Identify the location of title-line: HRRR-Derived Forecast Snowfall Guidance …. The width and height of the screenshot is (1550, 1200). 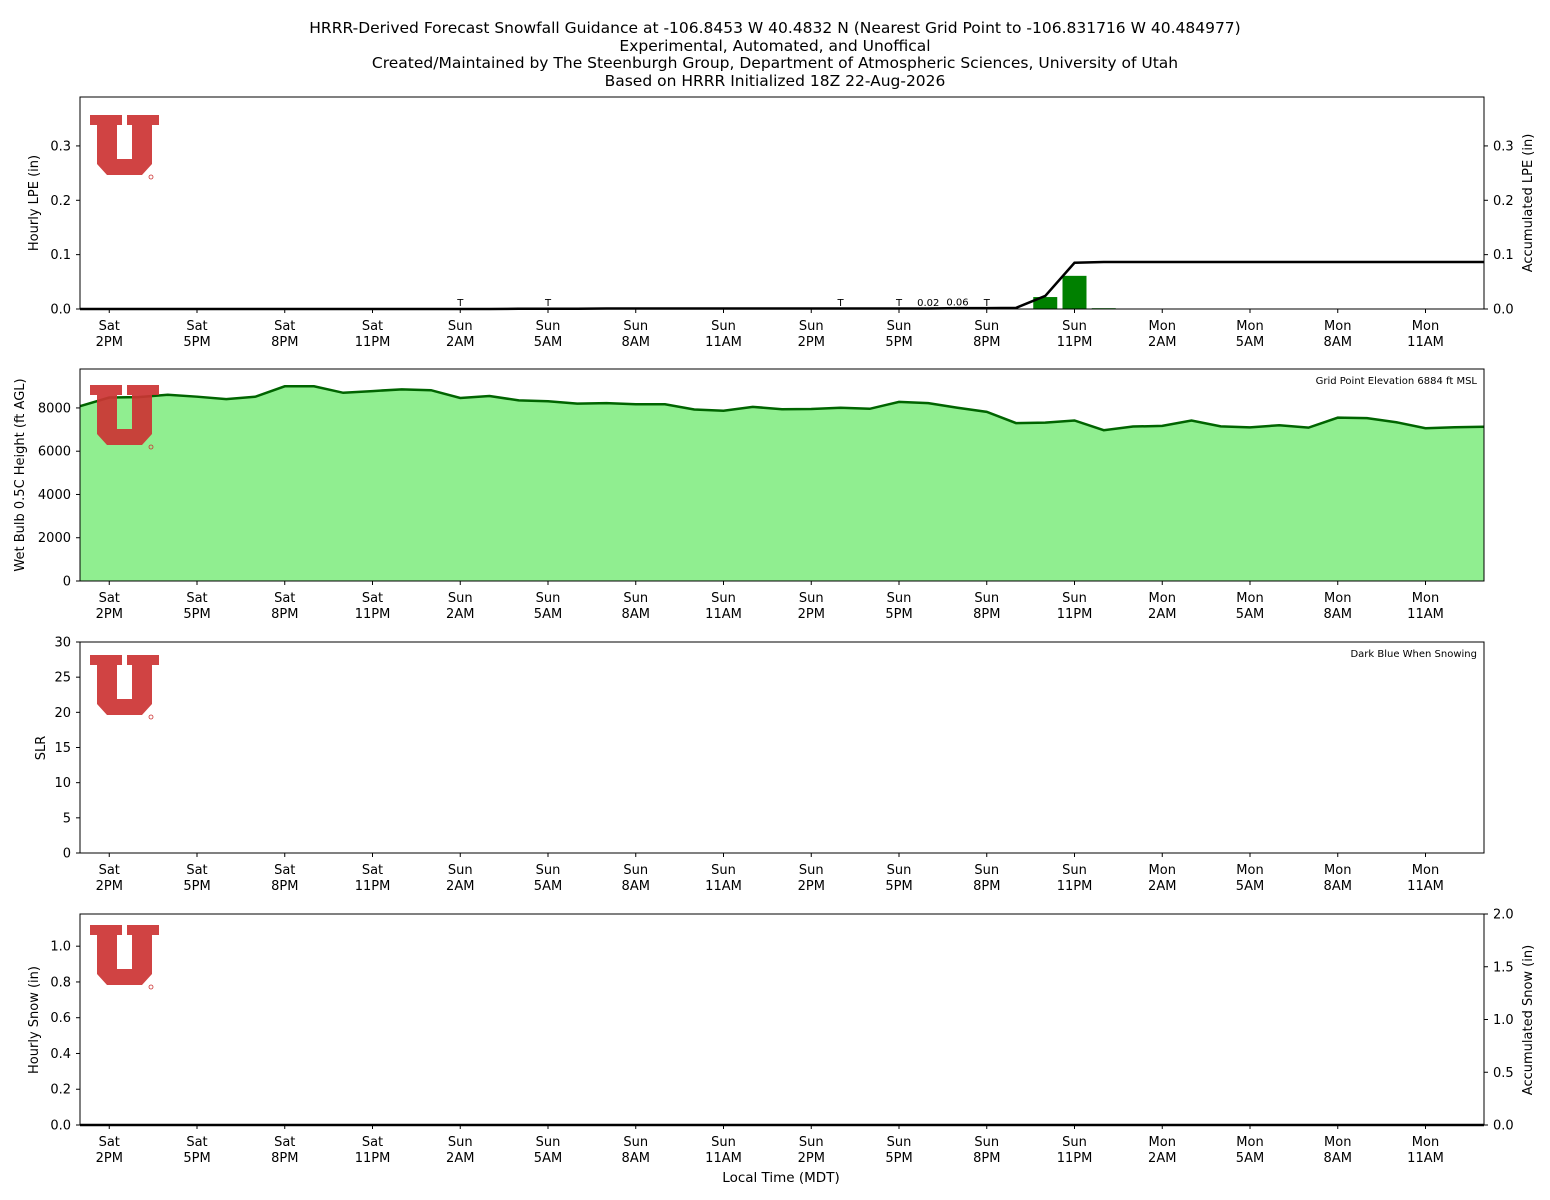
(775, 28).